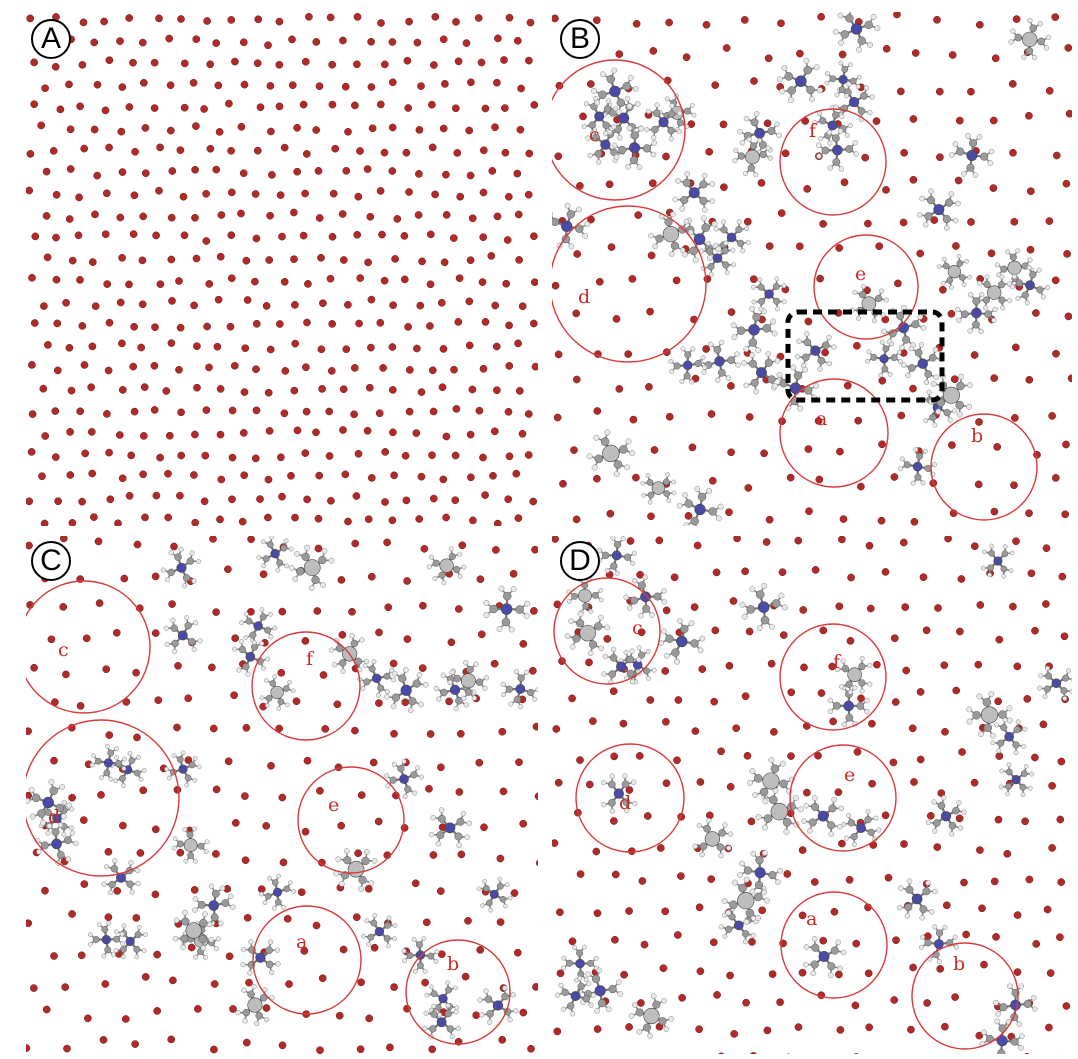 The width and height of the screenshot is (1078, 1059). I want to click on region-letter-b: b, so click(977, 436).